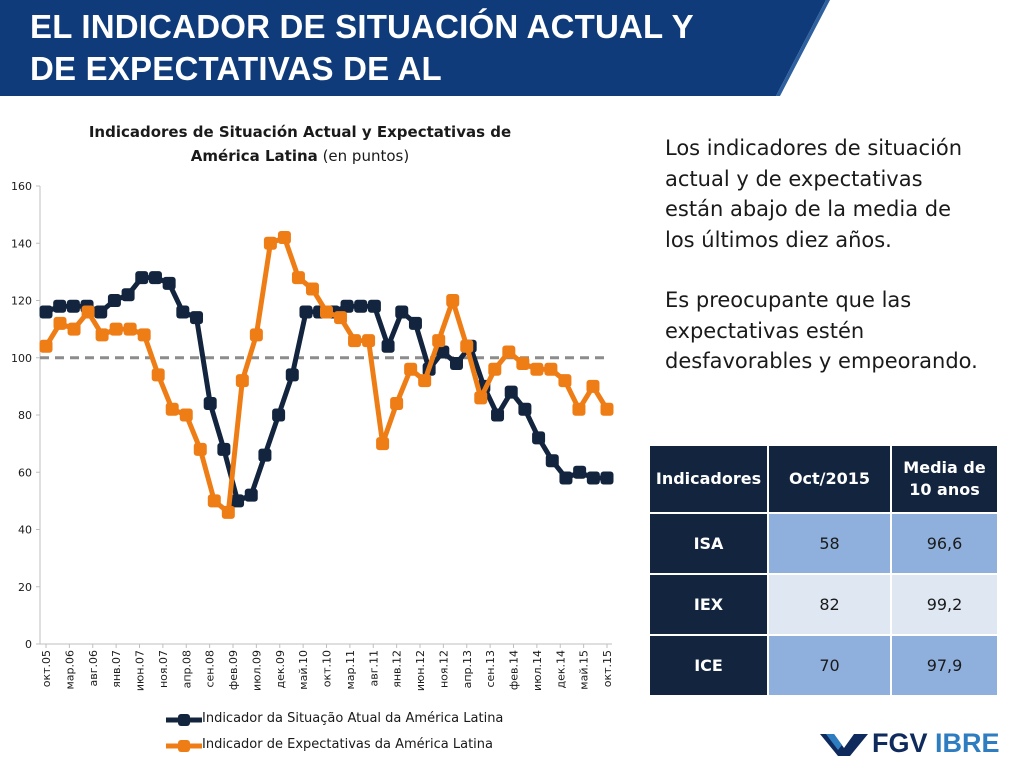 This screenshot has height=768, width=1024. Describe the element at coordinates (514, 670) in the screenshot. I see `x-tick-label: фев.14` at that location.